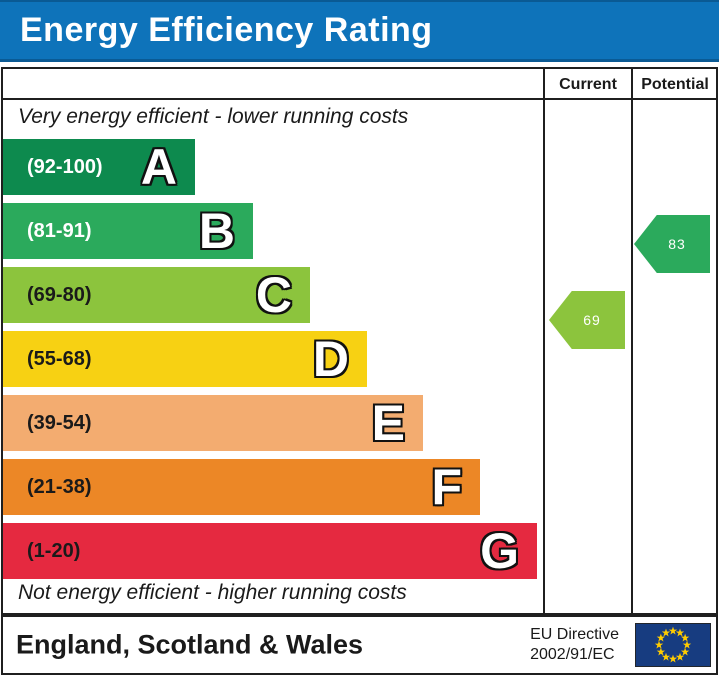 The image size is (719, 676). I want to click on region-label: England, Scotland & Wales, so click(190, 644).